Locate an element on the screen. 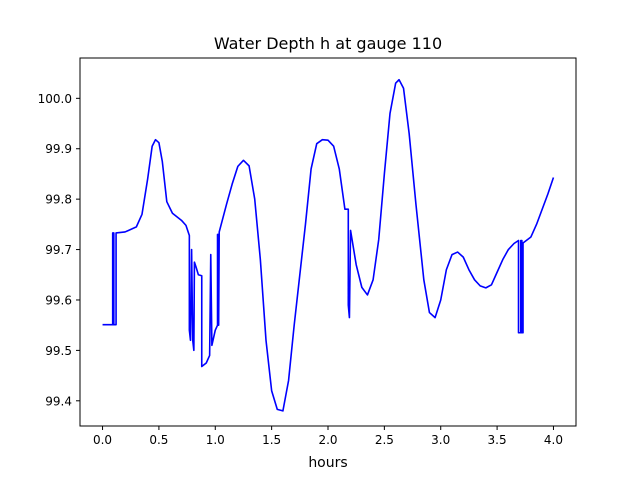 The image size is (640, 480). x-tick-label: 0.5 is located at coordinates (158, 440).